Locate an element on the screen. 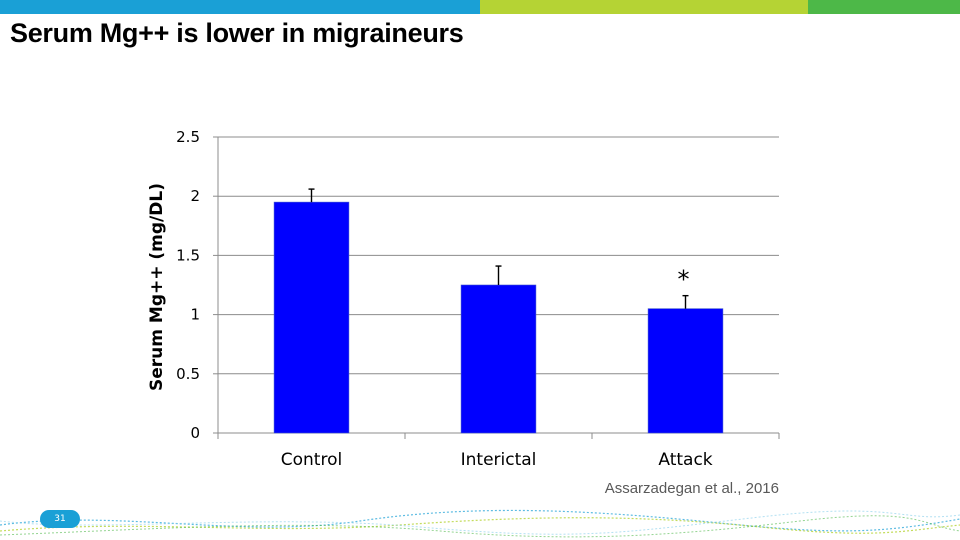 The image size is (960, 540). x-tick-label: Control is located at coordinates (311, 460).